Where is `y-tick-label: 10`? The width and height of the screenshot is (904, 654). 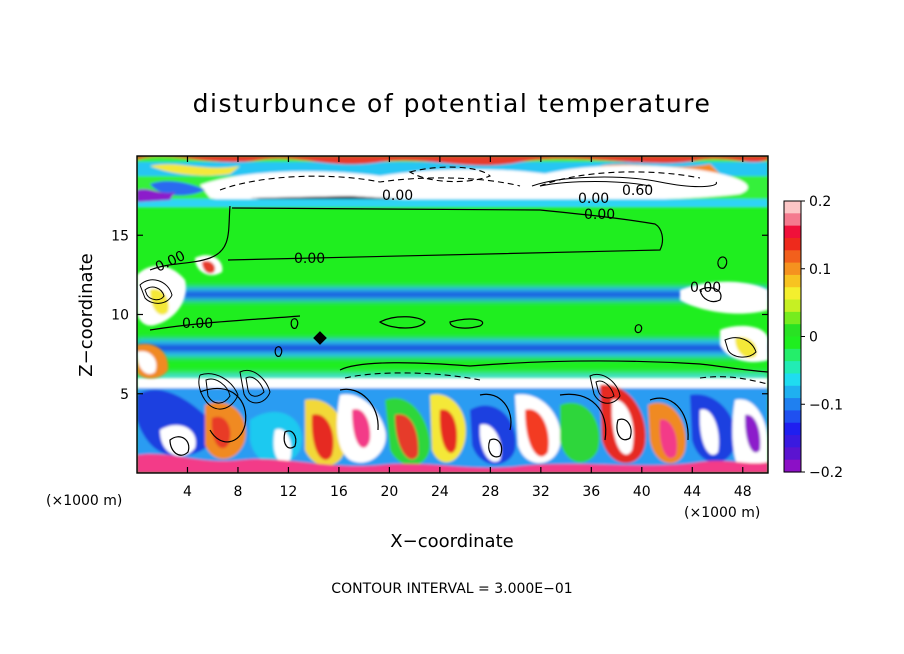
y-tick-label: 10 is located at coordinates (120, 316).